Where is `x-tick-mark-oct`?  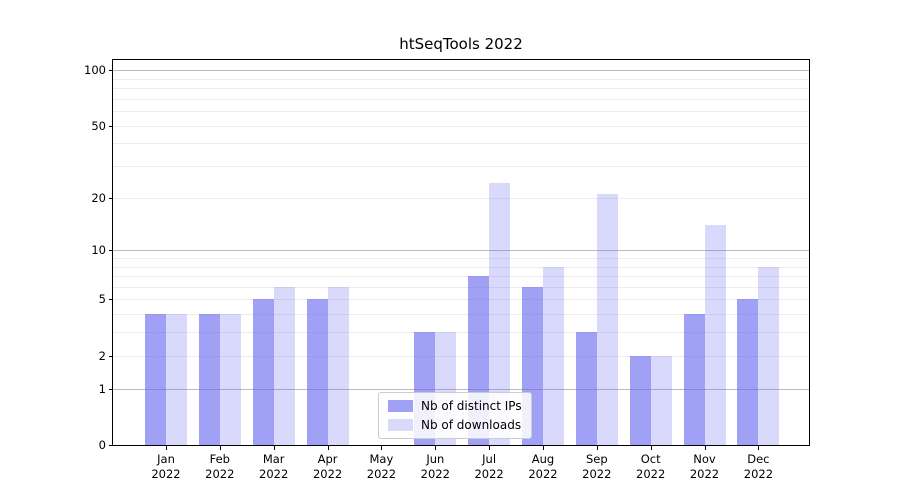 x-tick-mark-oct is located at coordinates (651, 448).